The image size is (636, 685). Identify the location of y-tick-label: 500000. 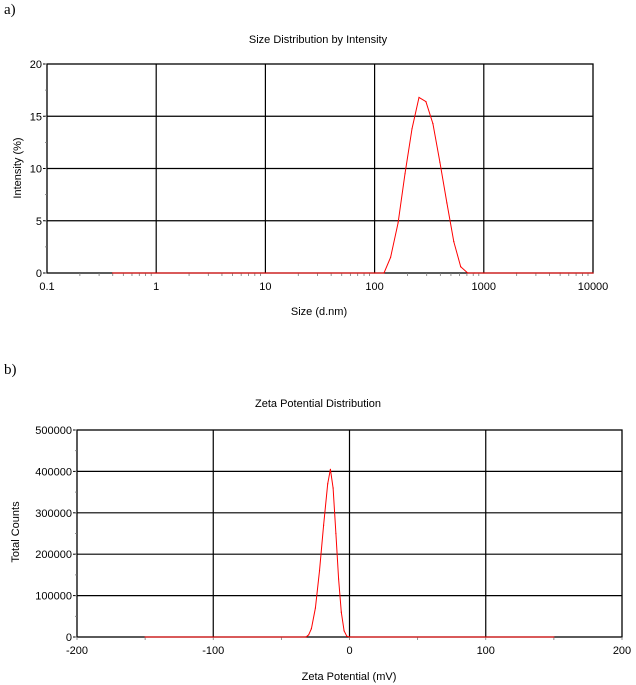
(53, 431).